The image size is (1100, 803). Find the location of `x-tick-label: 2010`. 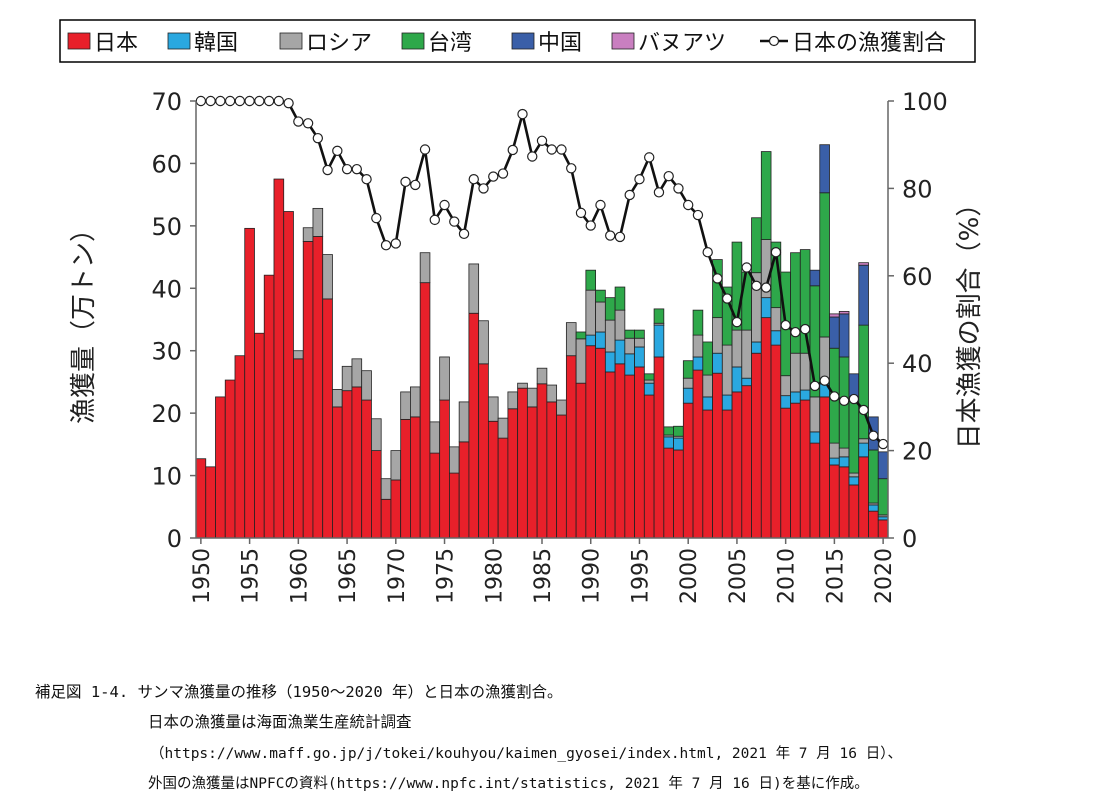

x-tick-label: 2010 is located at coordinates (787, 576).